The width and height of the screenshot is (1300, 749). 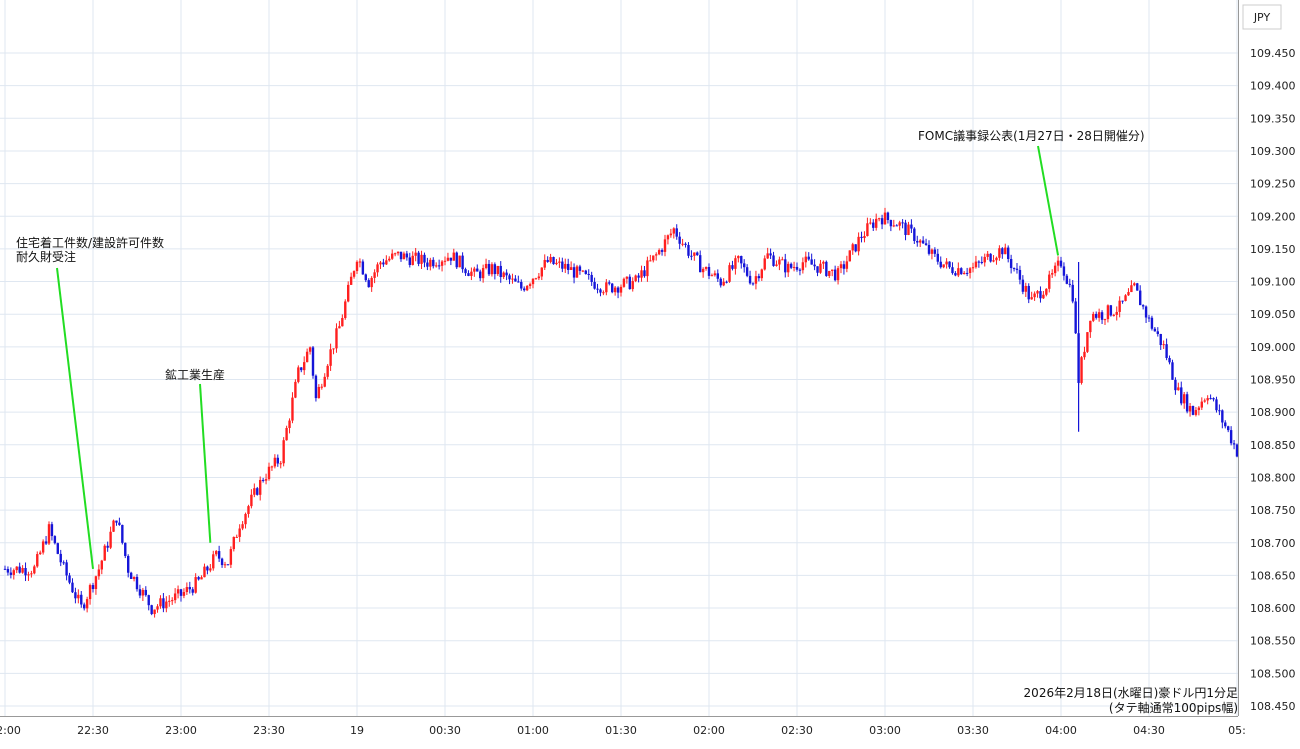 I want to click on y-tick-label: 108.600, so click(x=1273, y=608).